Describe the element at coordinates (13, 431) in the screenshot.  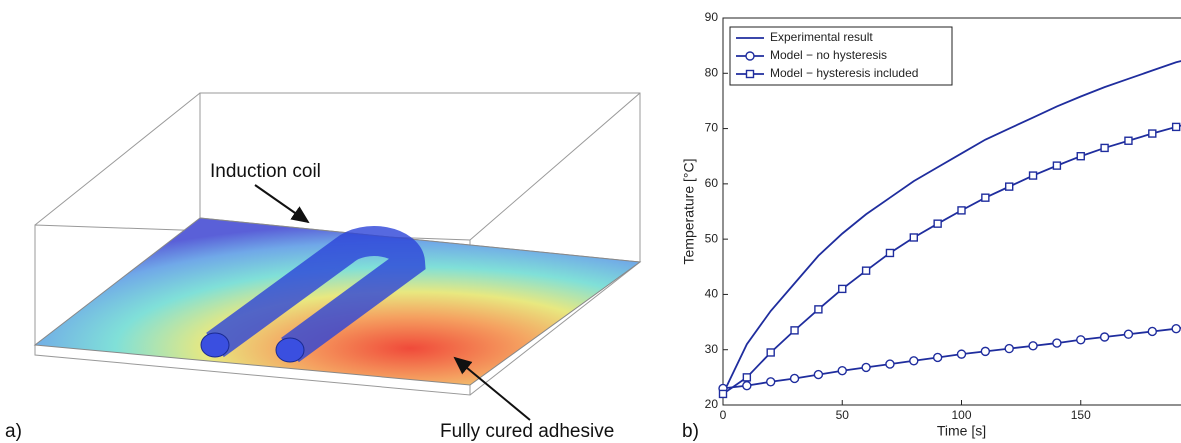
I see `panel-label: a)` at that location.